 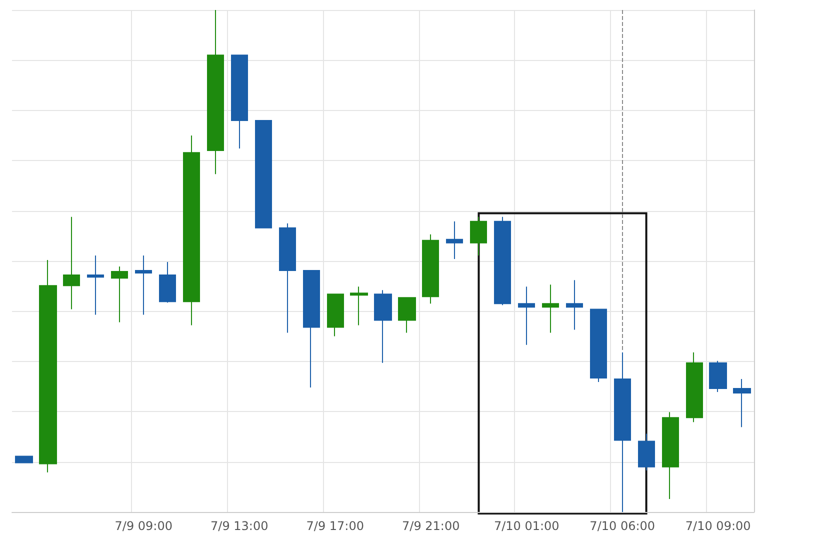 I want to click on x-tick-label: 7/9 21:00, so click(x=431, y=526).